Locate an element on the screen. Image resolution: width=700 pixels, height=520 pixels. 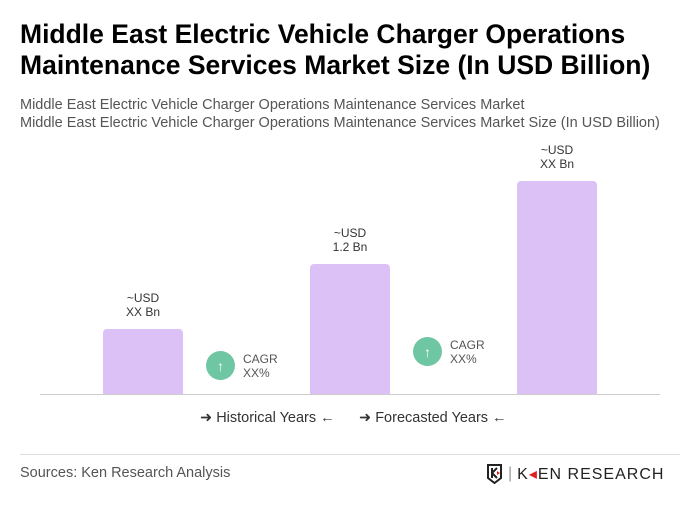
legend-historical: ➜ Historical Years ← is located at coordinates (267, 418).